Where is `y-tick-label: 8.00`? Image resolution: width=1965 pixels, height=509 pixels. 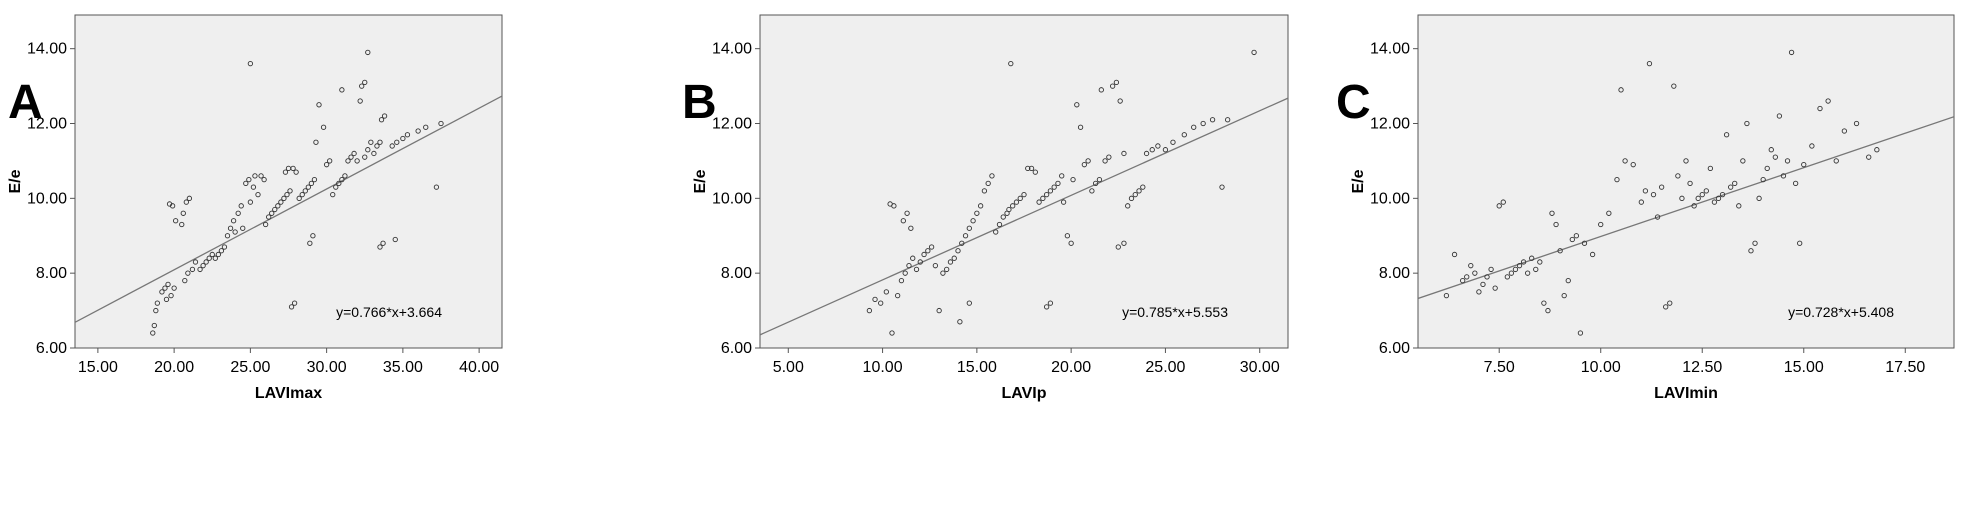 y-tick-label: 8.00 is located at coordinates (51, 273).